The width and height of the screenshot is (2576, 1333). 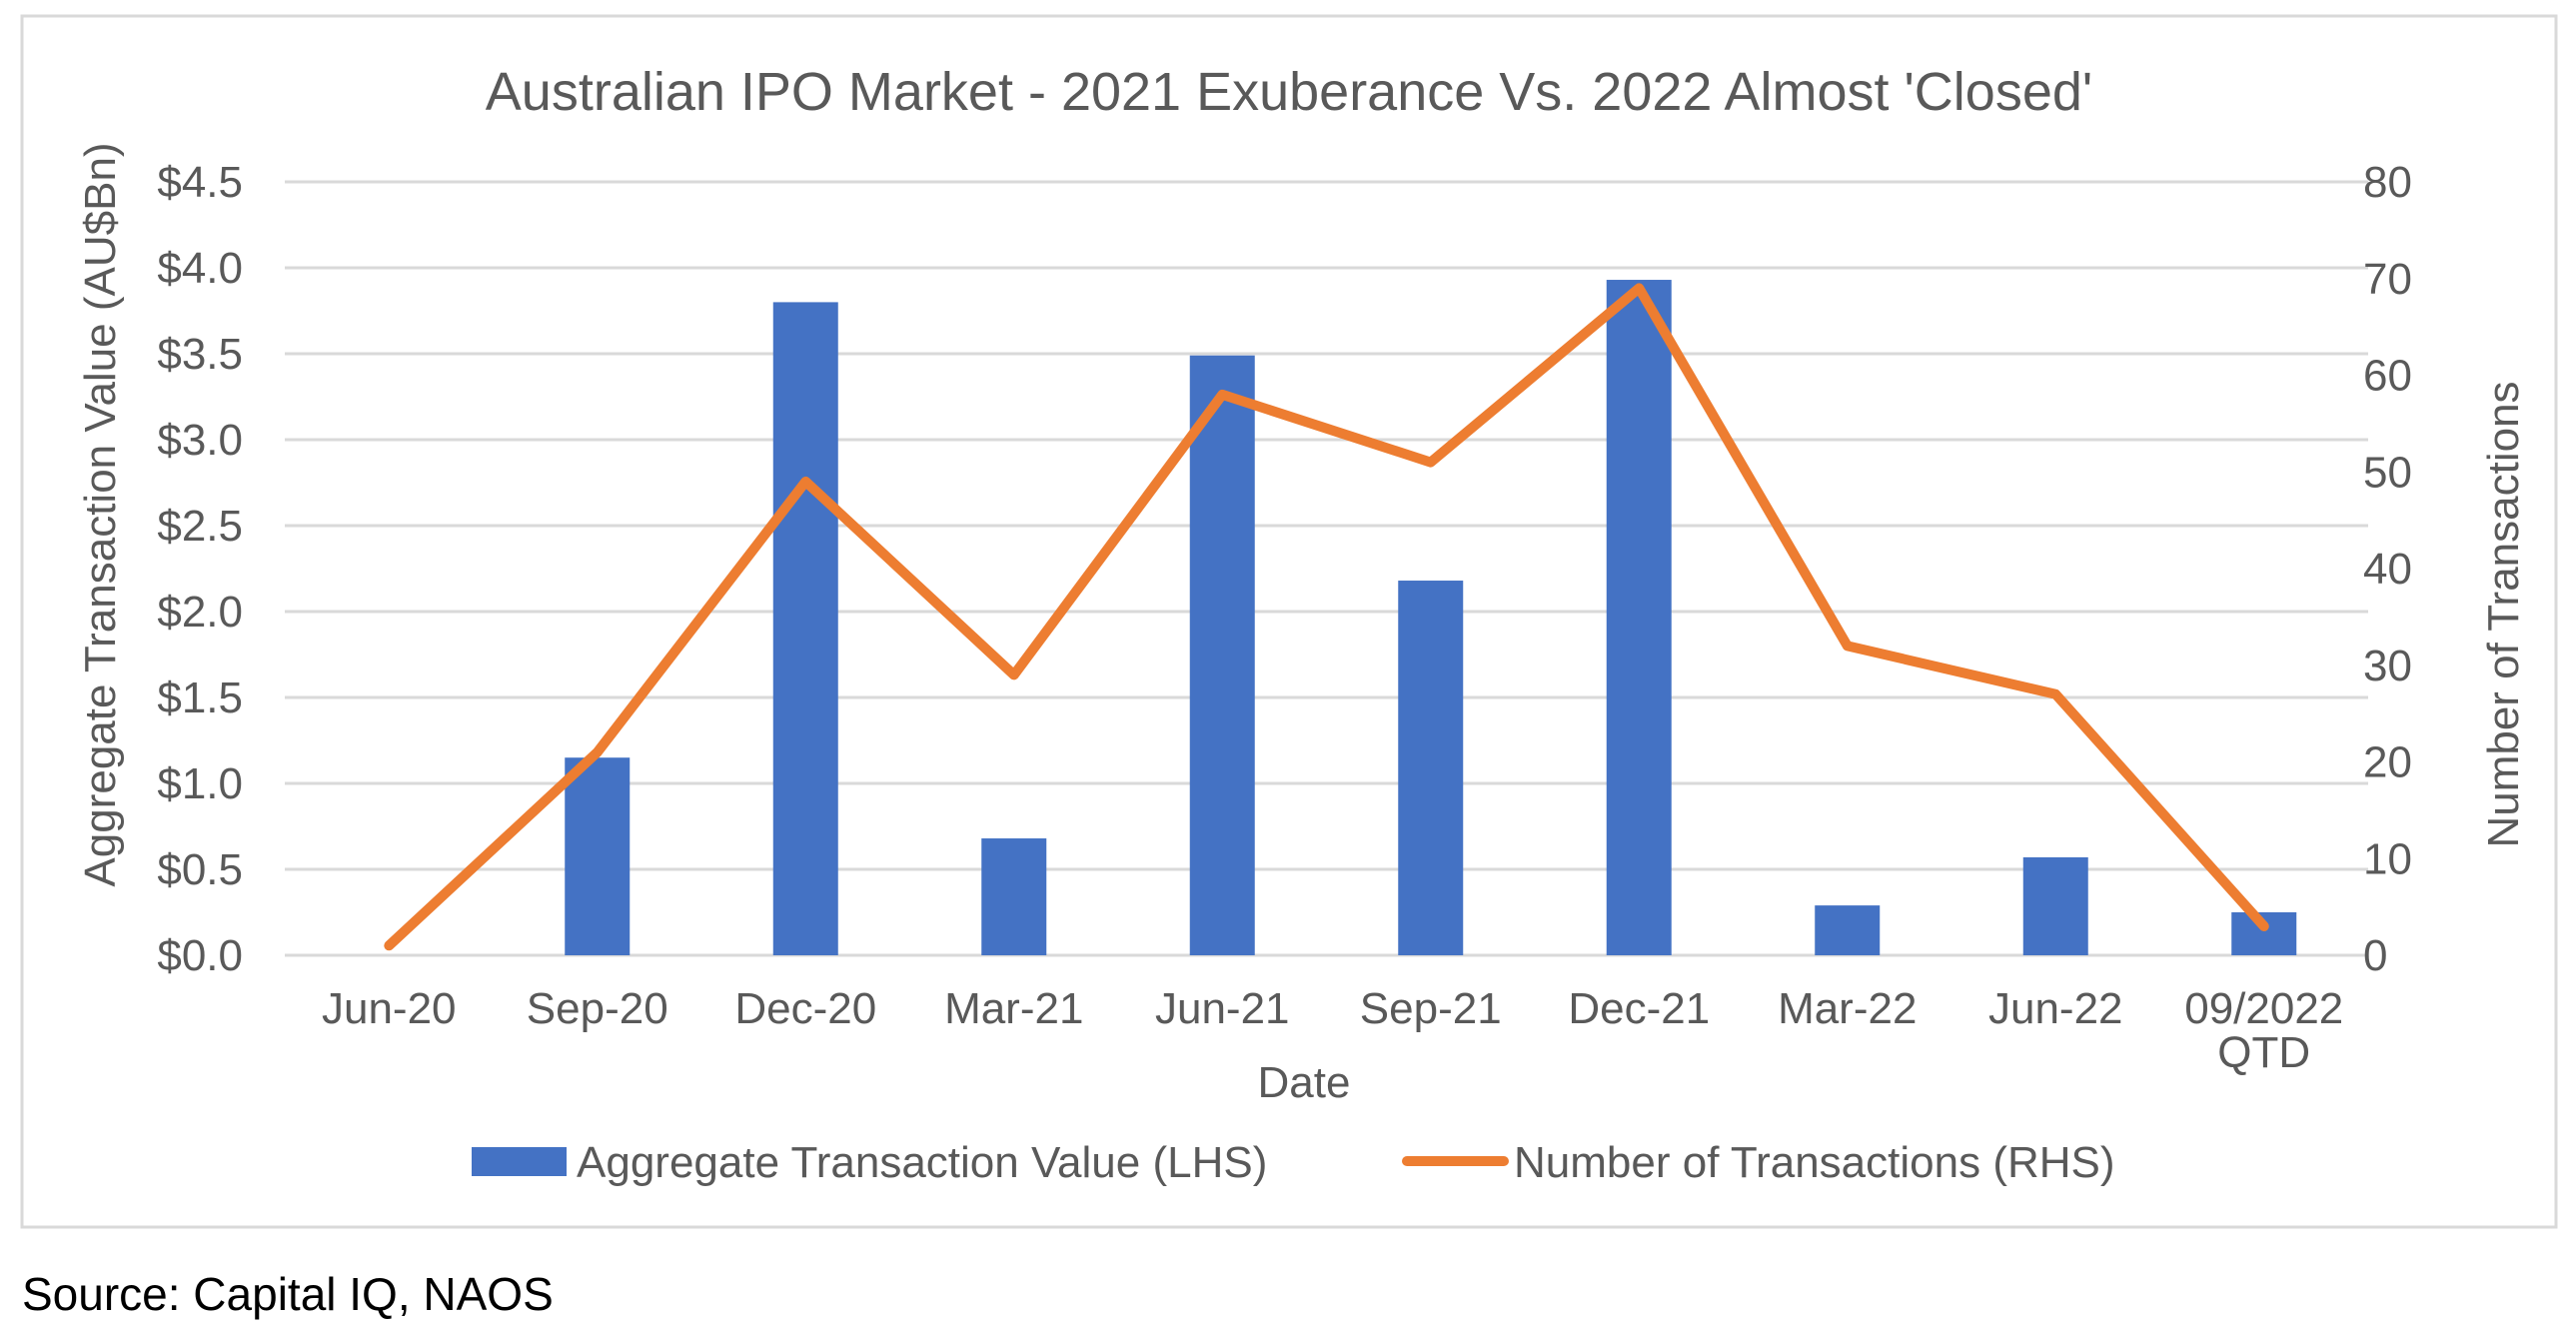 I want to click on x-tick-label: Dec-20, so click(x=805, y=1008).